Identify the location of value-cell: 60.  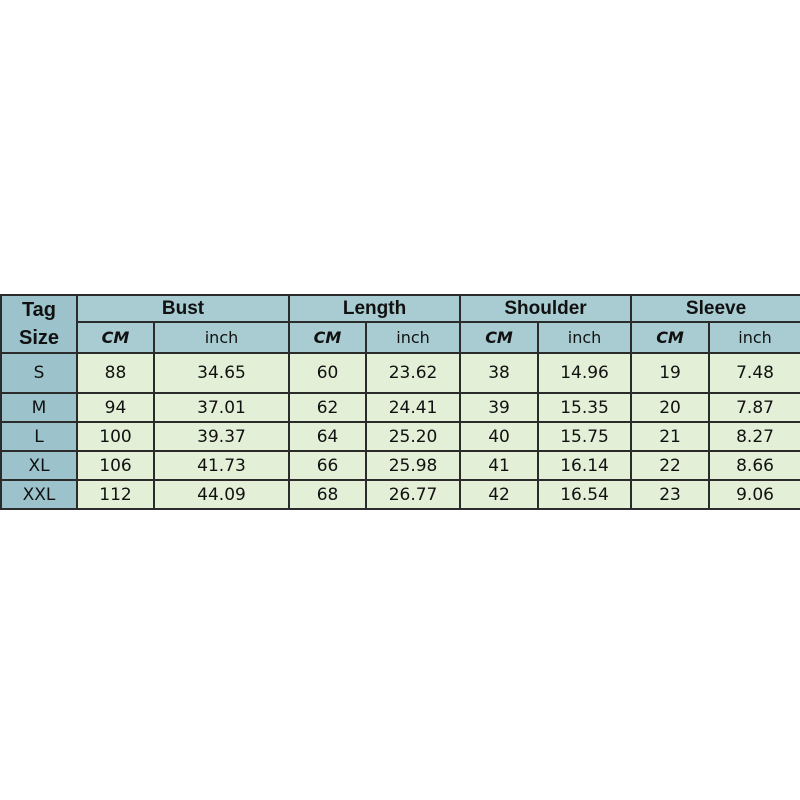
(328, 373).